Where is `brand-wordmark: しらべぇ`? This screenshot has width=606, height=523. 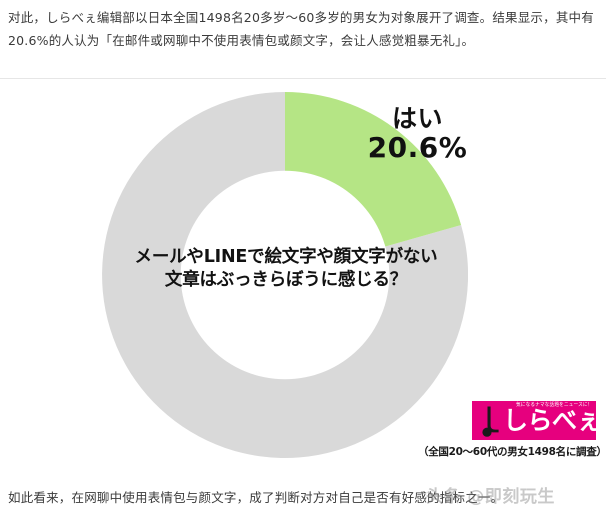
brand-wordmark: しらべぇ is located at coordinates (549, 420).